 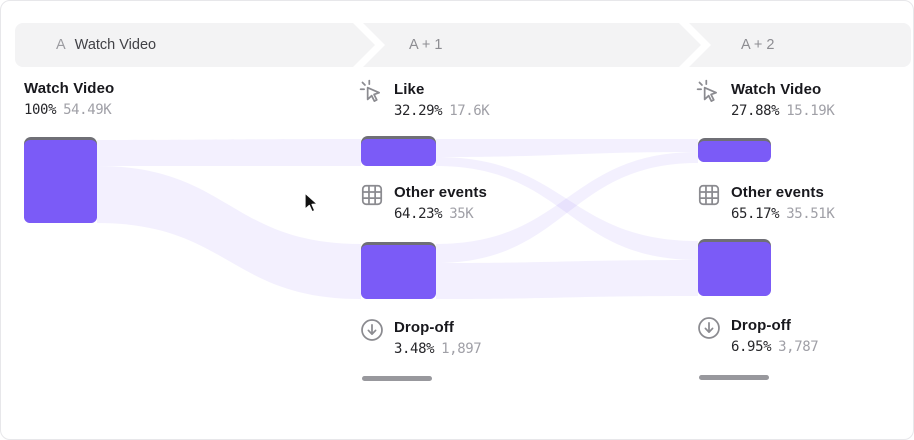 I want to click on breadcrumb: A Watch Video A + 1 A + 2, so click(x=457, y=45).